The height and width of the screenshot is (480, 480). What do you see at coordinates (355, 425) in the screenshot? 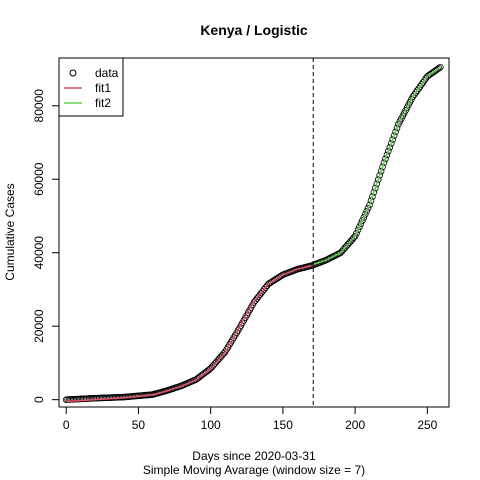
I see `x-tick-label: 200` at bounding box center [355, 425].